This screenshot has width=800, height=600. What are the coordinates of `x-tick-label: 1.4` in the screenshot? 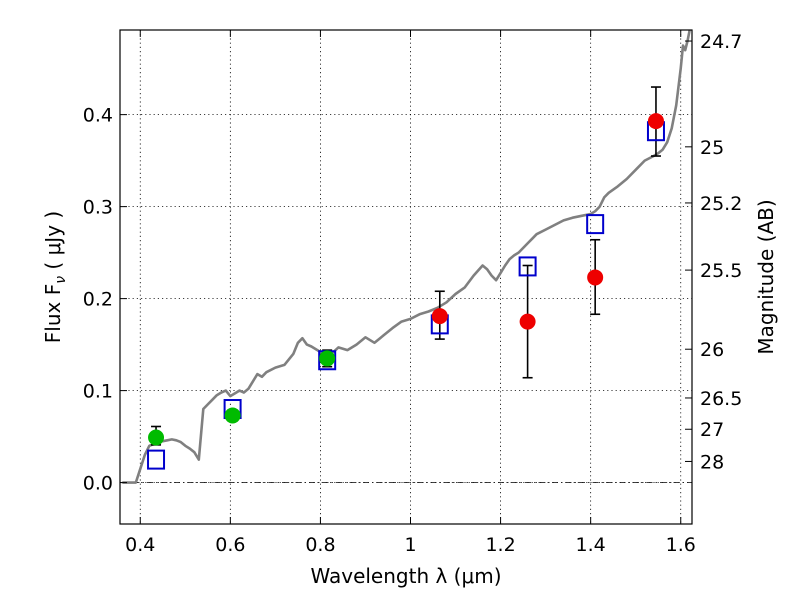 It's located at (591, 545).